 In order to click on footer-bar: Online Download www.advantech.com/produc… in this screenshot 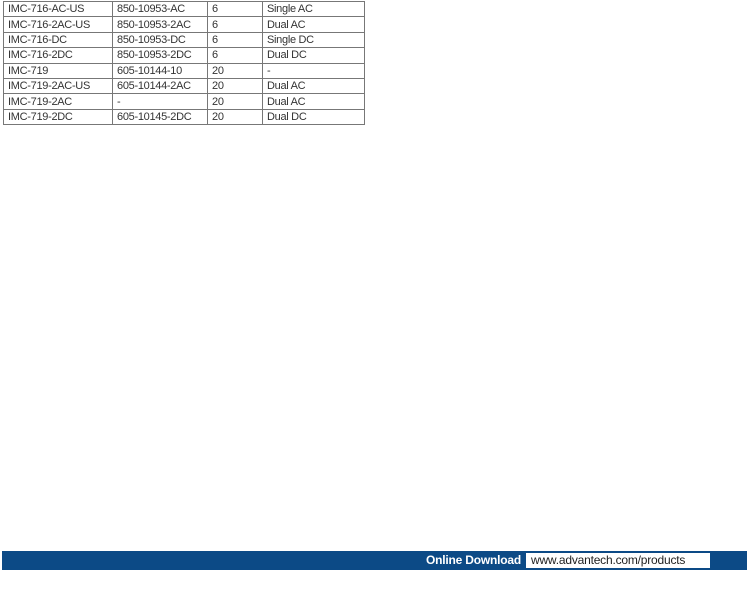, I will do `click(374, 560)`.